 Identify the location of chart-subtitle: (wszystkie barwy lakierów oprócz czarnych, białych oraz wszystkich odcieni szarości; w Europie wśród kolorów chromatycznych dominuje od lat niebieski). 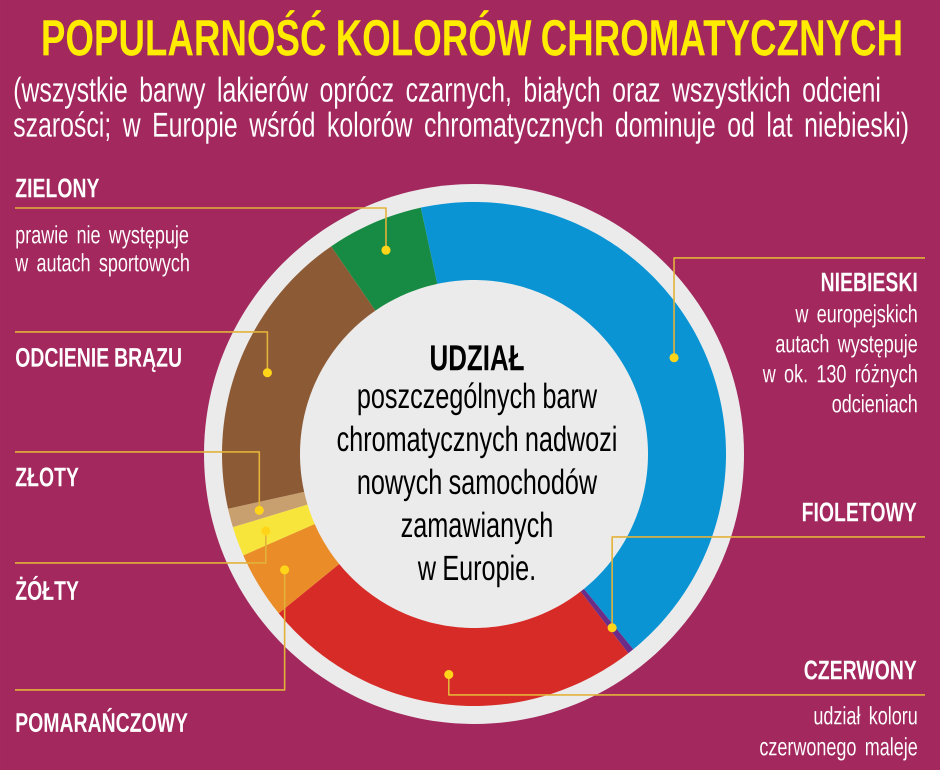
(461, 110).